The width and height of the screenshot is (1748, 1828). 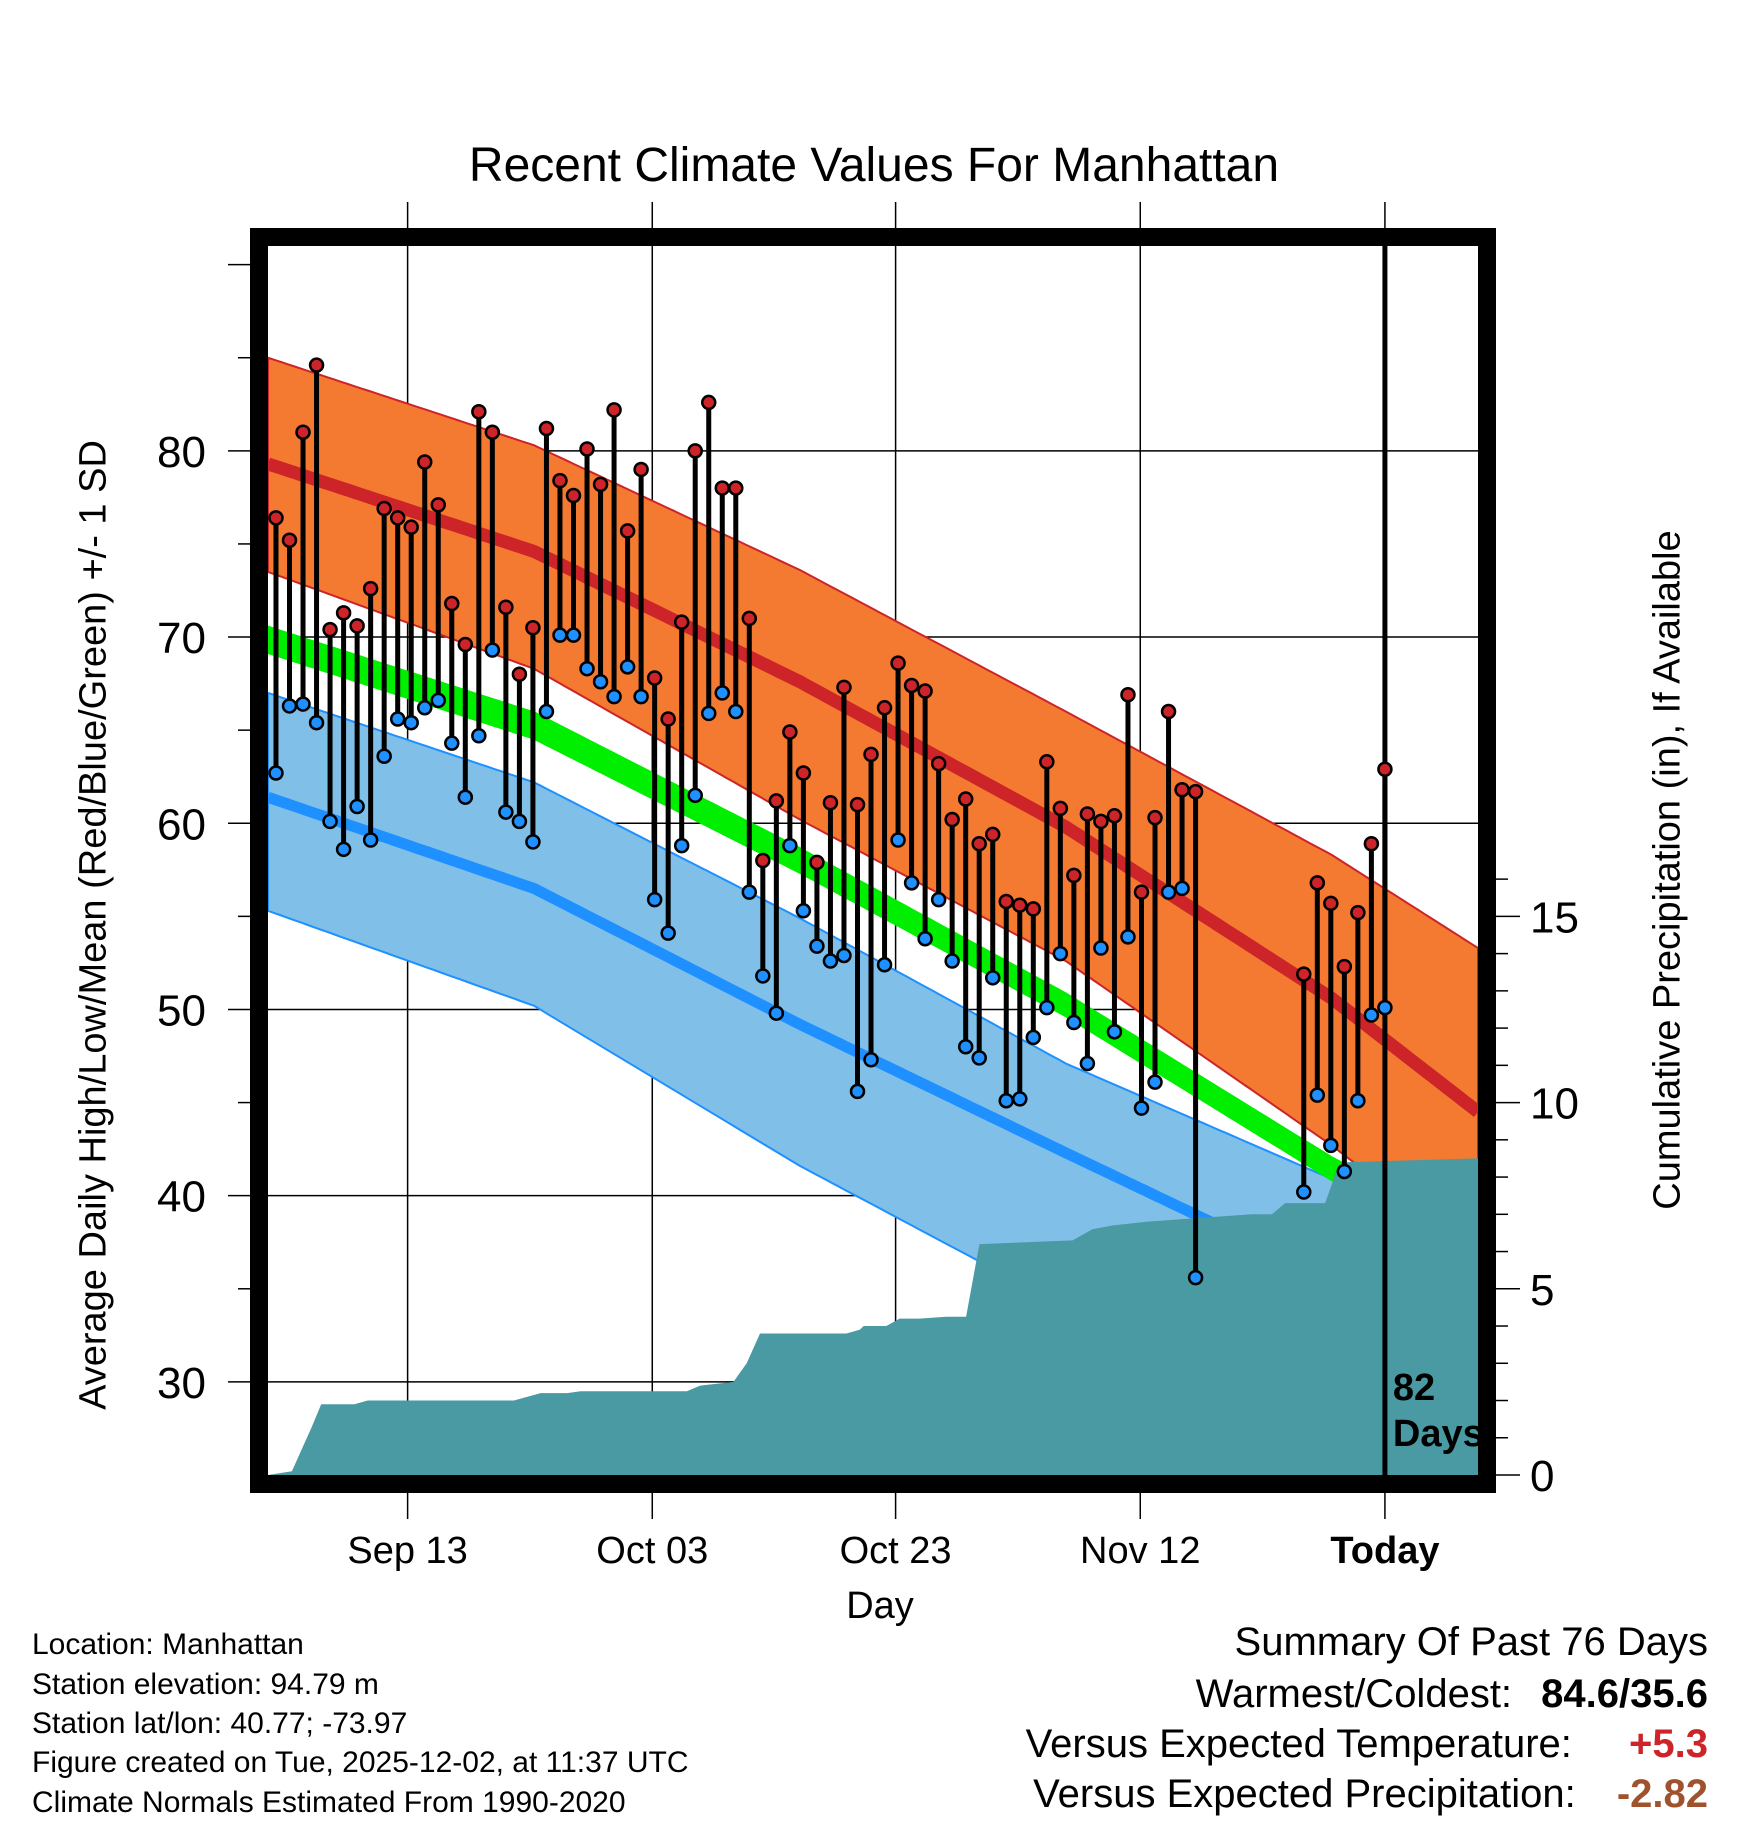 I want to click on summary-temp-value: +5.3, so click(x=1668, y=1744).